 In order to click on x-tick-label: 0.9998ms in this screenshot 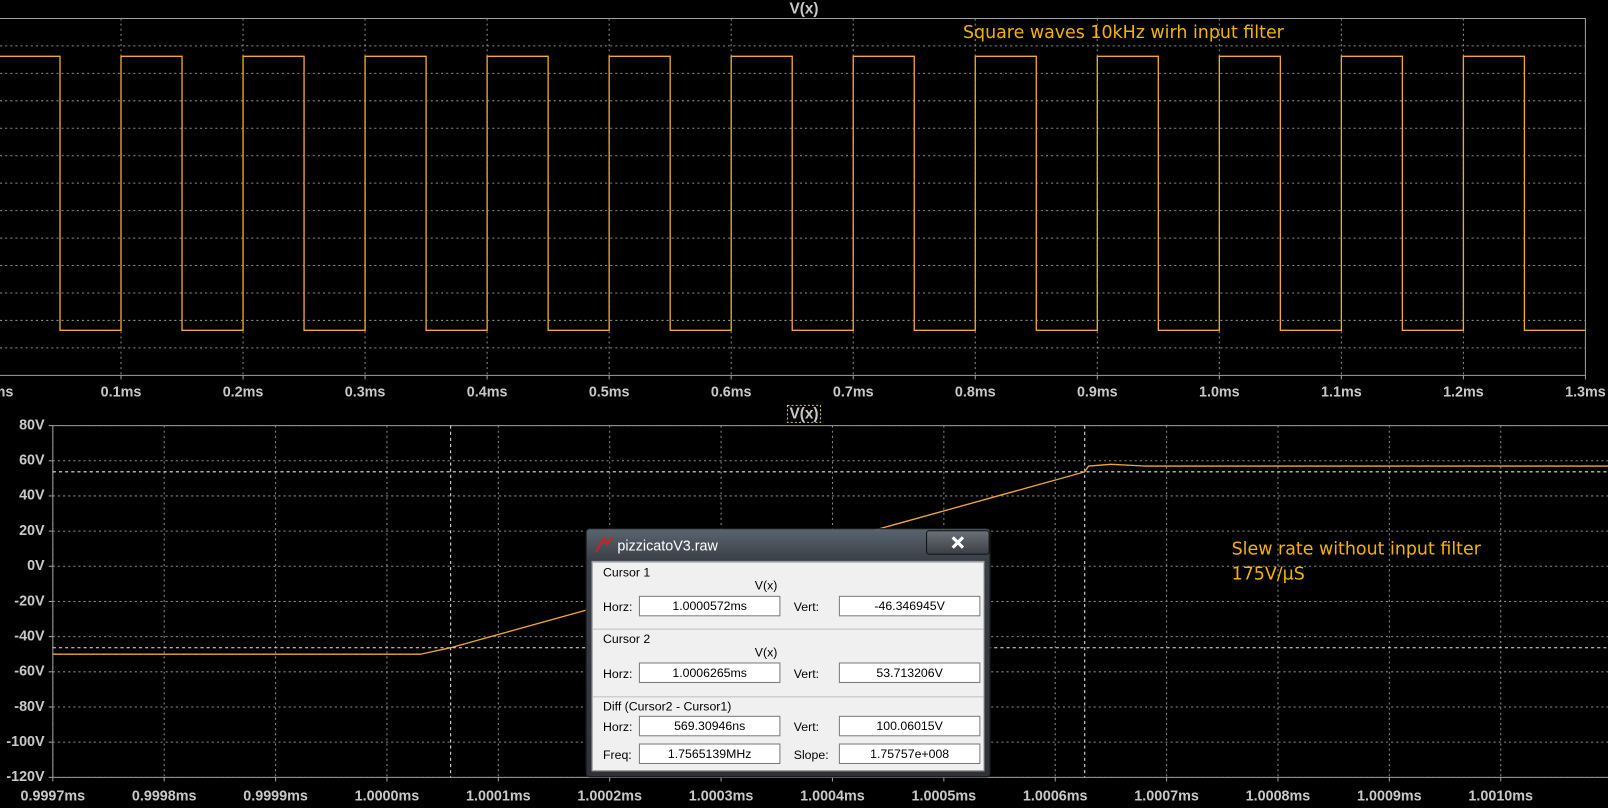, I will do `click(164, 797)`.